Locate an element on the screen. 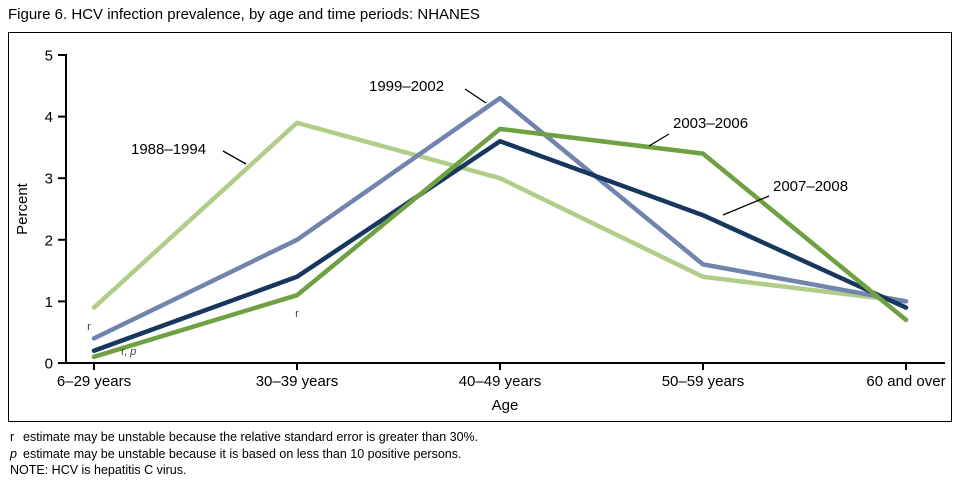 The width and height of the screenshot is (960, 484). x-axis-title: Age is located at coordinates (505, 405).